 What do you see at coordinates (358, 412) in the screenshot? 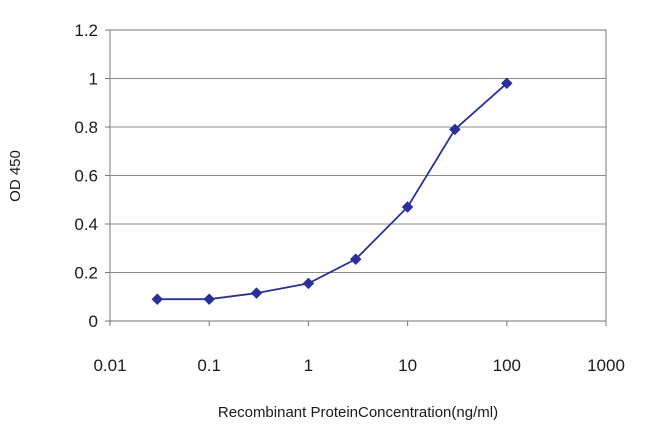
I see `x-axis-label: Recombinant ProteinConcentration(ng/ml)` at bounding box center [358, 412].